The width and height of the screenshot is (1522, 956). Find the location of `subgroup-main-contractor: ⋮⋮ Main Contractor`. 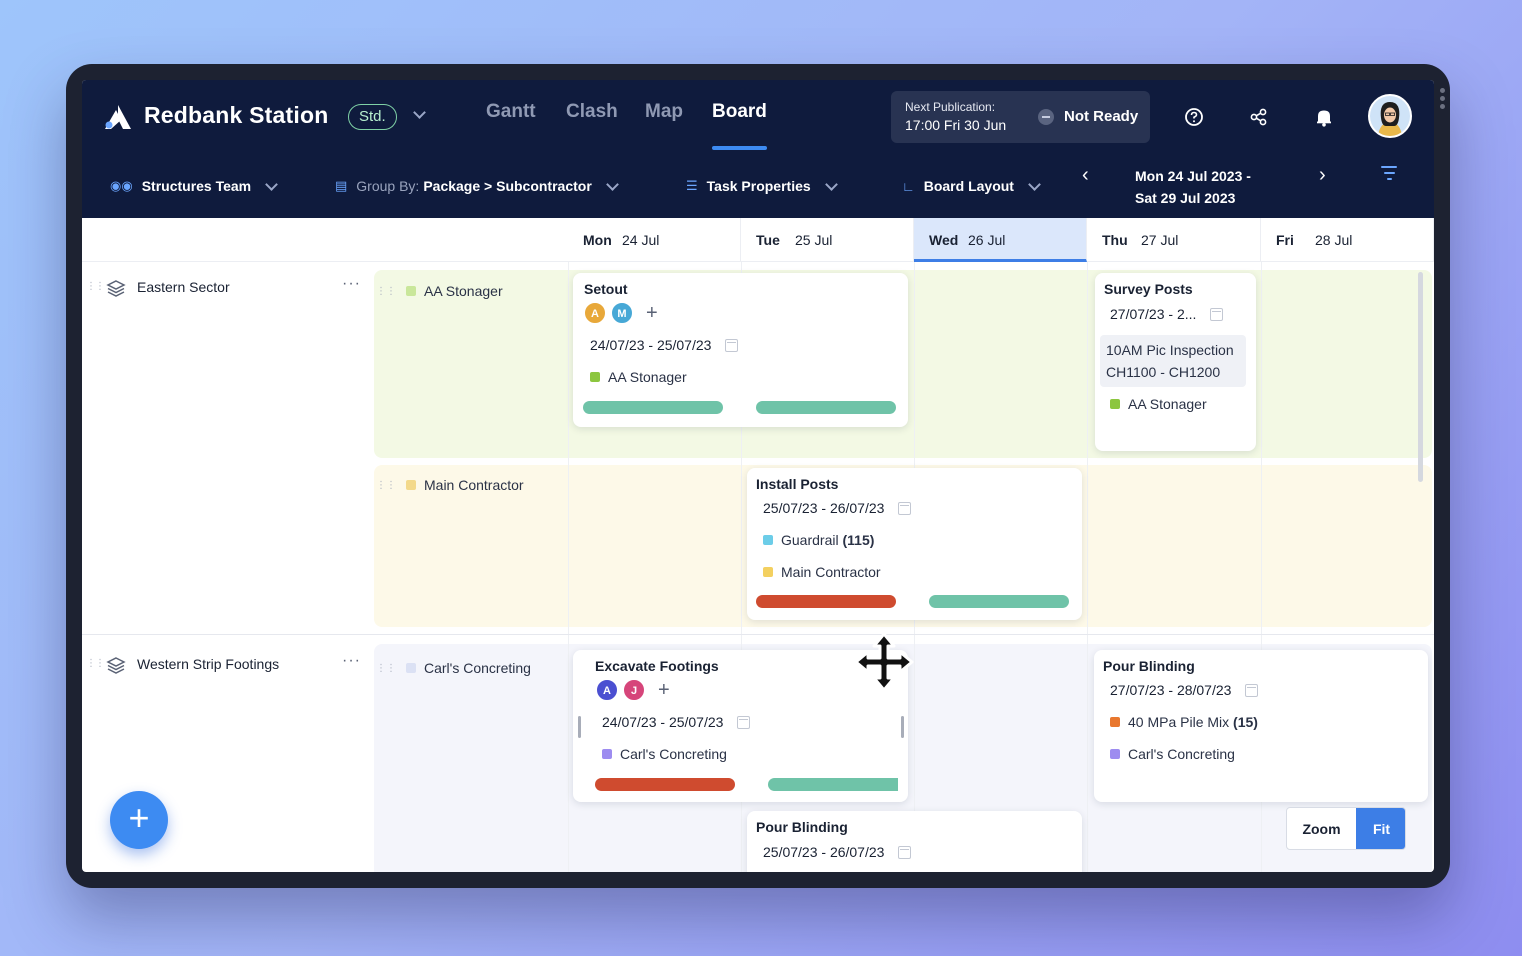

subgroup-main-contractor: ⋮⋮ Main Contractor is located at coordinates (450, 485).